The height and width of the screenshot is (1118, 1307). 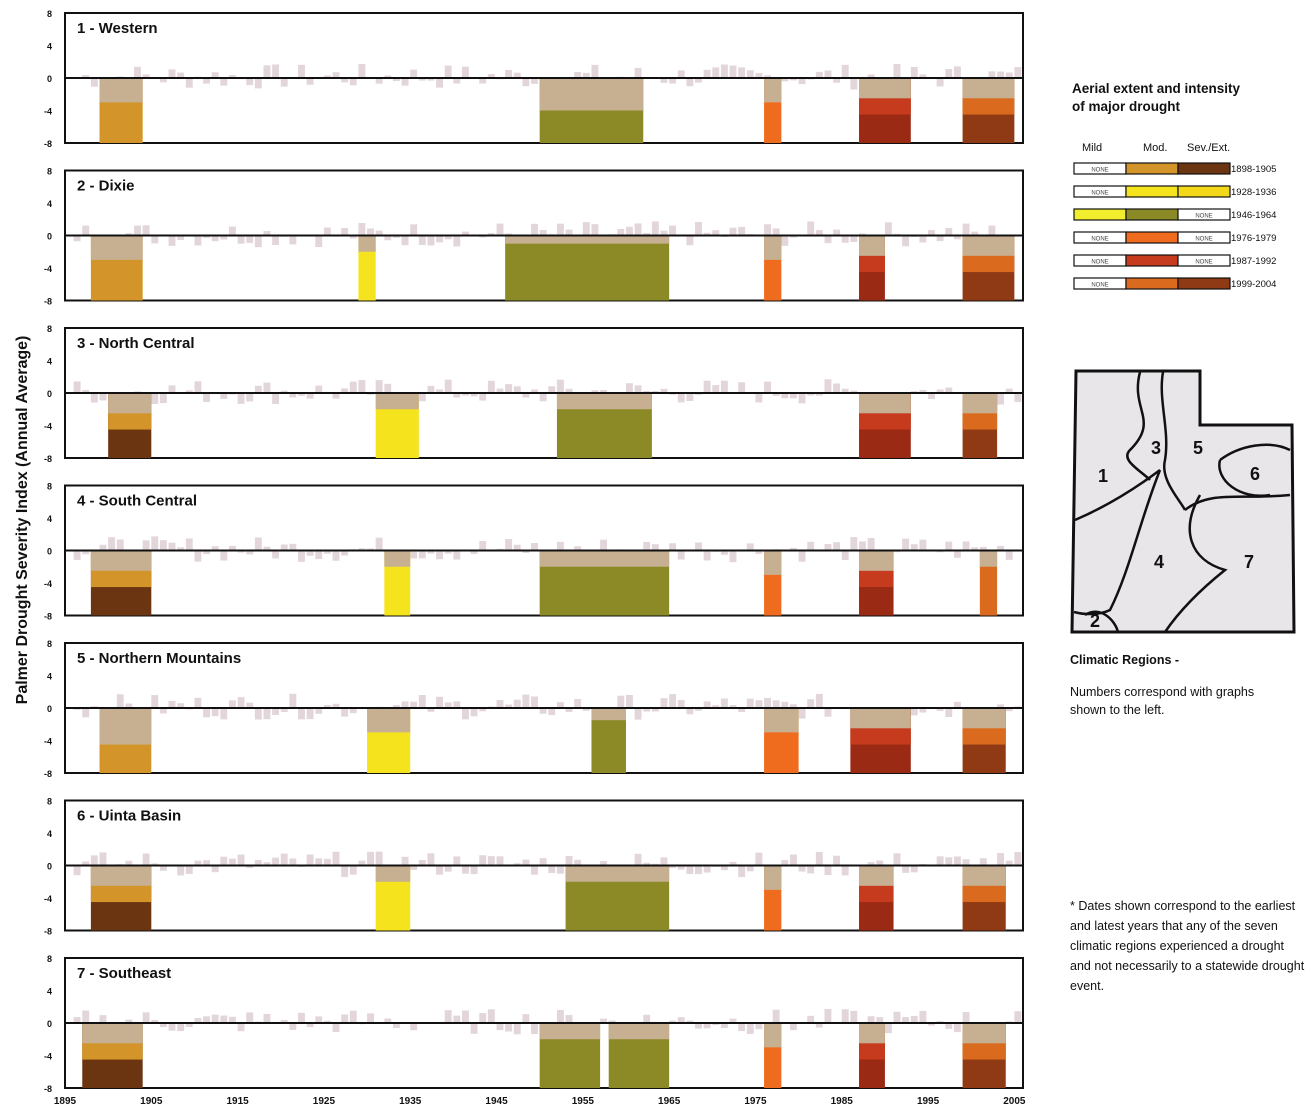 I want to click on drought-mild-1928-1936, so click(x=397, y=558).